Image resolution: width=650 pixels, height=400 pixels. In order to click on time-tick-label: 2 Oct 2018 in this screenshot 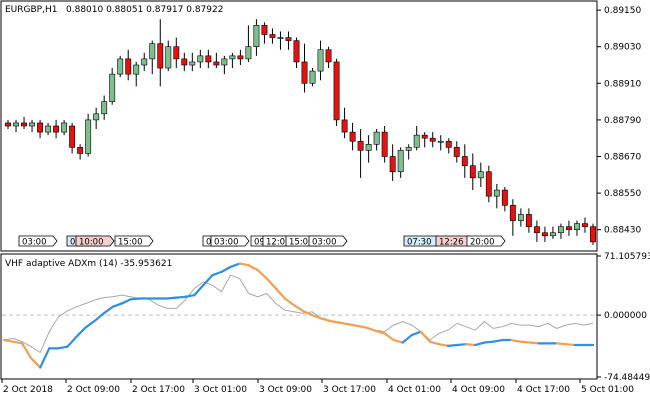, I will do `click(28, 390)`.